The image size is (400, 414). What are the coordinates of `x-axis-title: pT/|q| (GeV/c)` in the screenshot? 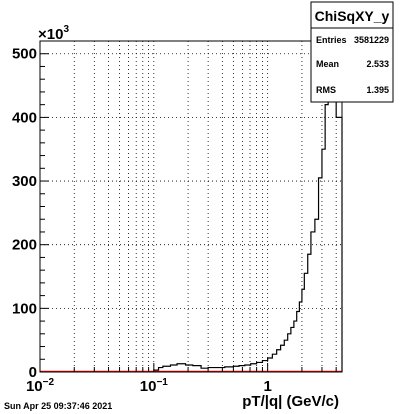 It's located at (290, 401).